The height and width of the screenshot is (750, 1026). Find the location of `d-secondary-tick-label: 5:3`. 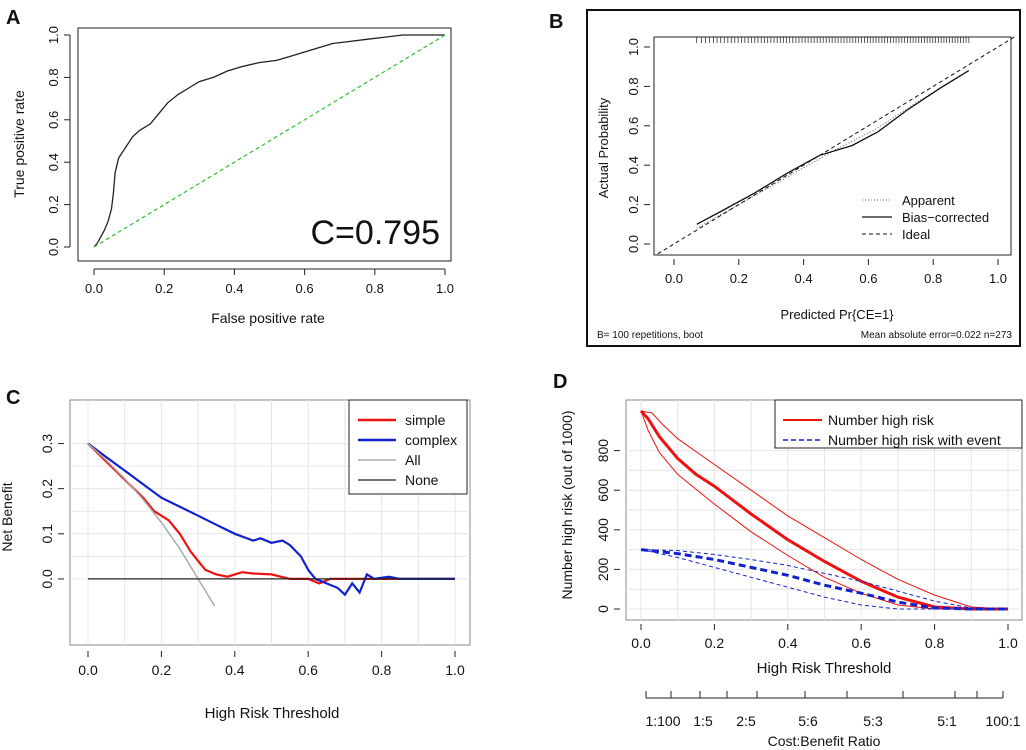

d-secondary-tick-label: 5:3 is located at coordinates (873, 721).